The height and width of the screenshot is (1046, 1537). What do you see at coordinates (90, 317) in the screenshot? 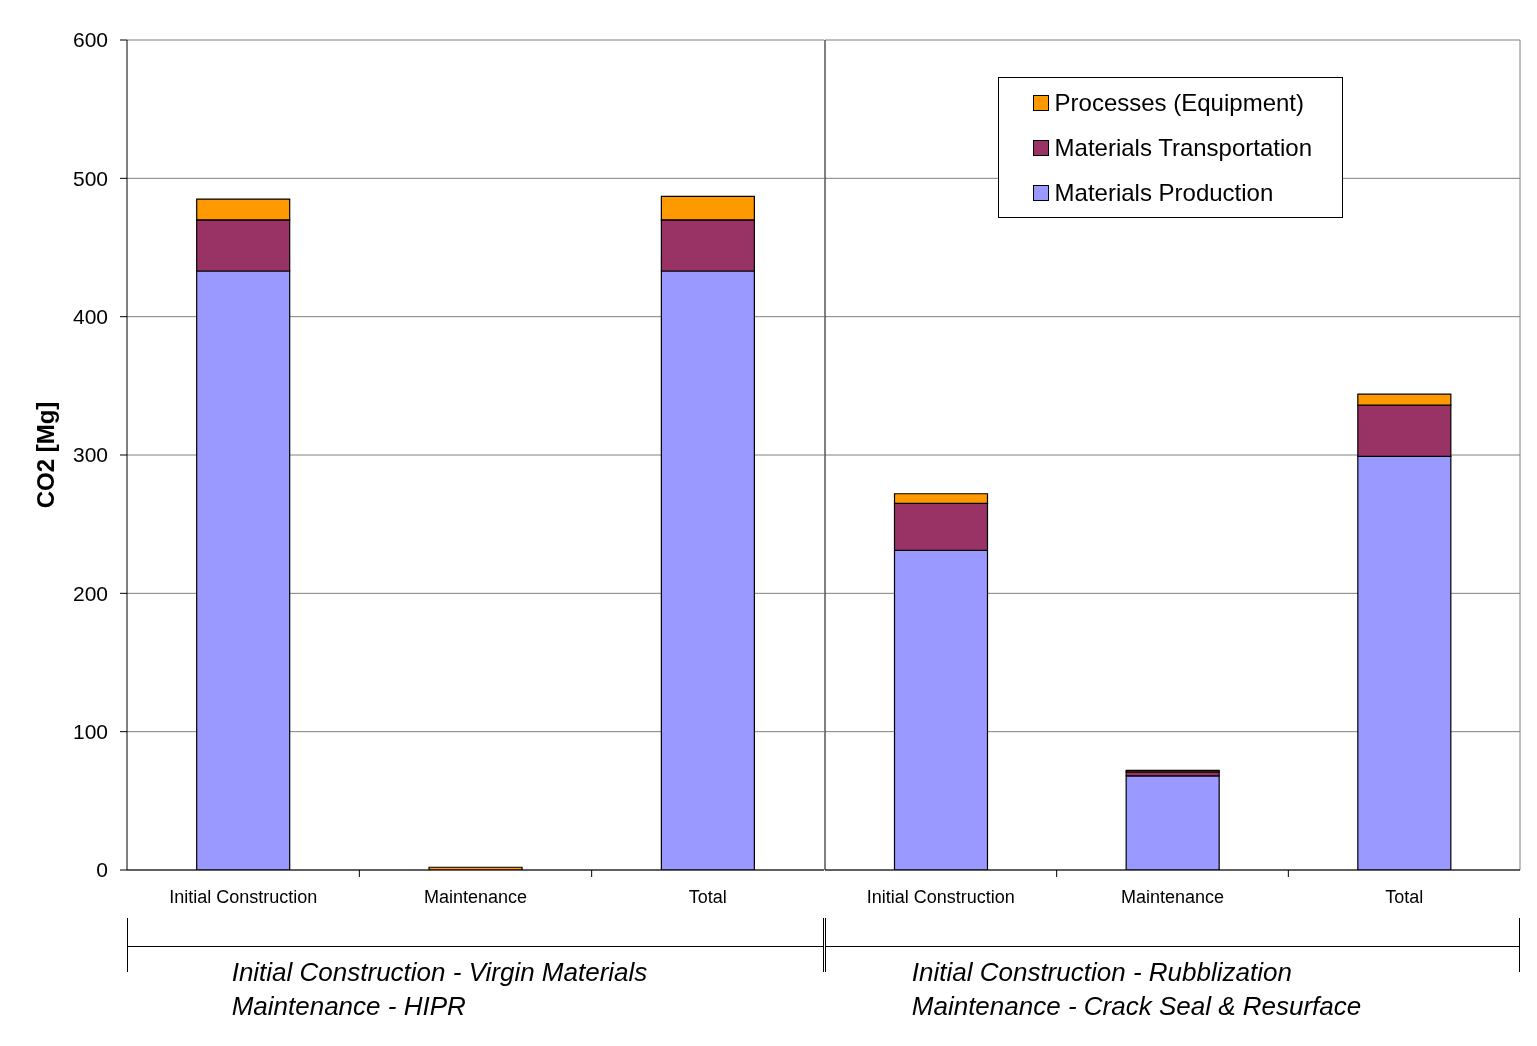
I see `y-tick-label: 400` at bounding box center [90, 317].